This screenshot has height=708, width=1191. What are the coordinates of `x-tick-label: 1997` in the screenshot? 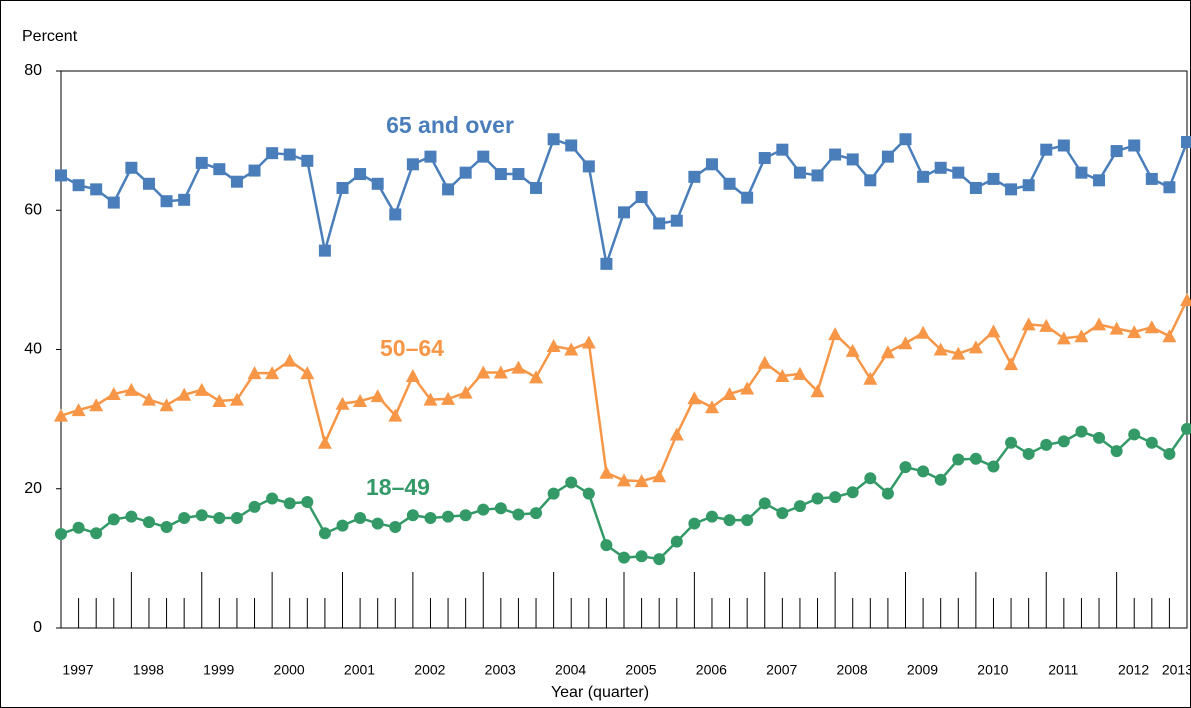 It's located at (77, 670).